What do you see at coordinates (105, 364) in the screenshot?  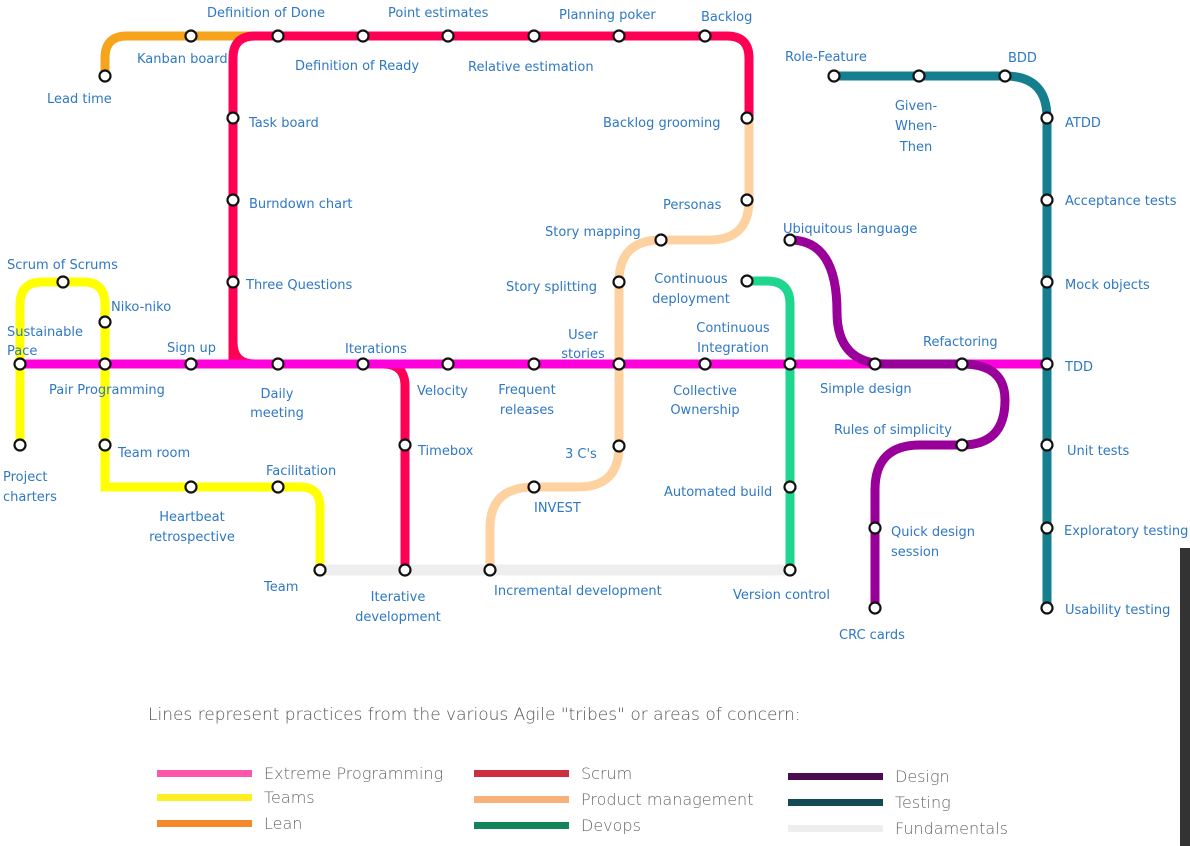 I see `station-pair-programming` at bounding box center [105, 364].